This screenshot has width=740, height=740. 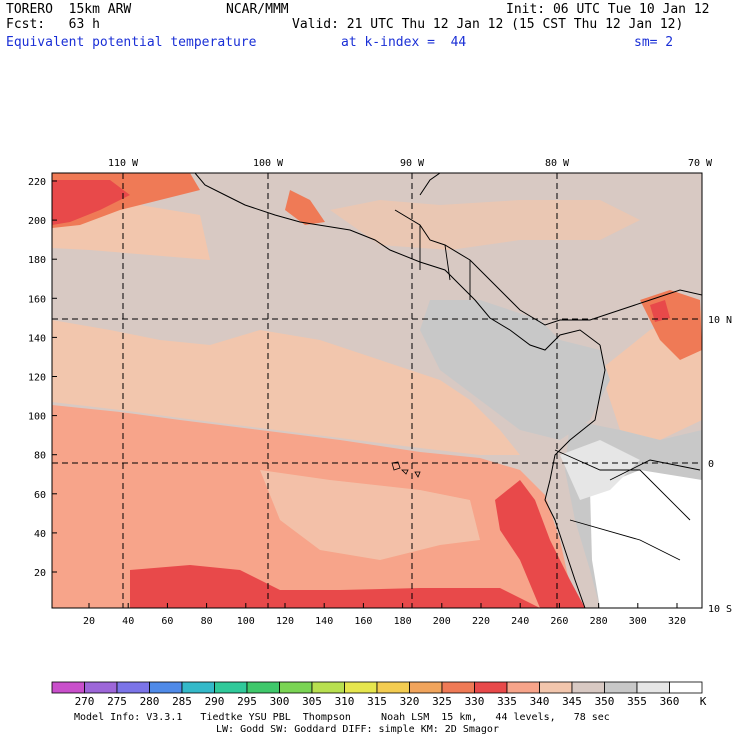 What do you see at coordinates (312, 701) in the screenshot?
I see `colorbar-label: 305` at bounding box center [312, 701].